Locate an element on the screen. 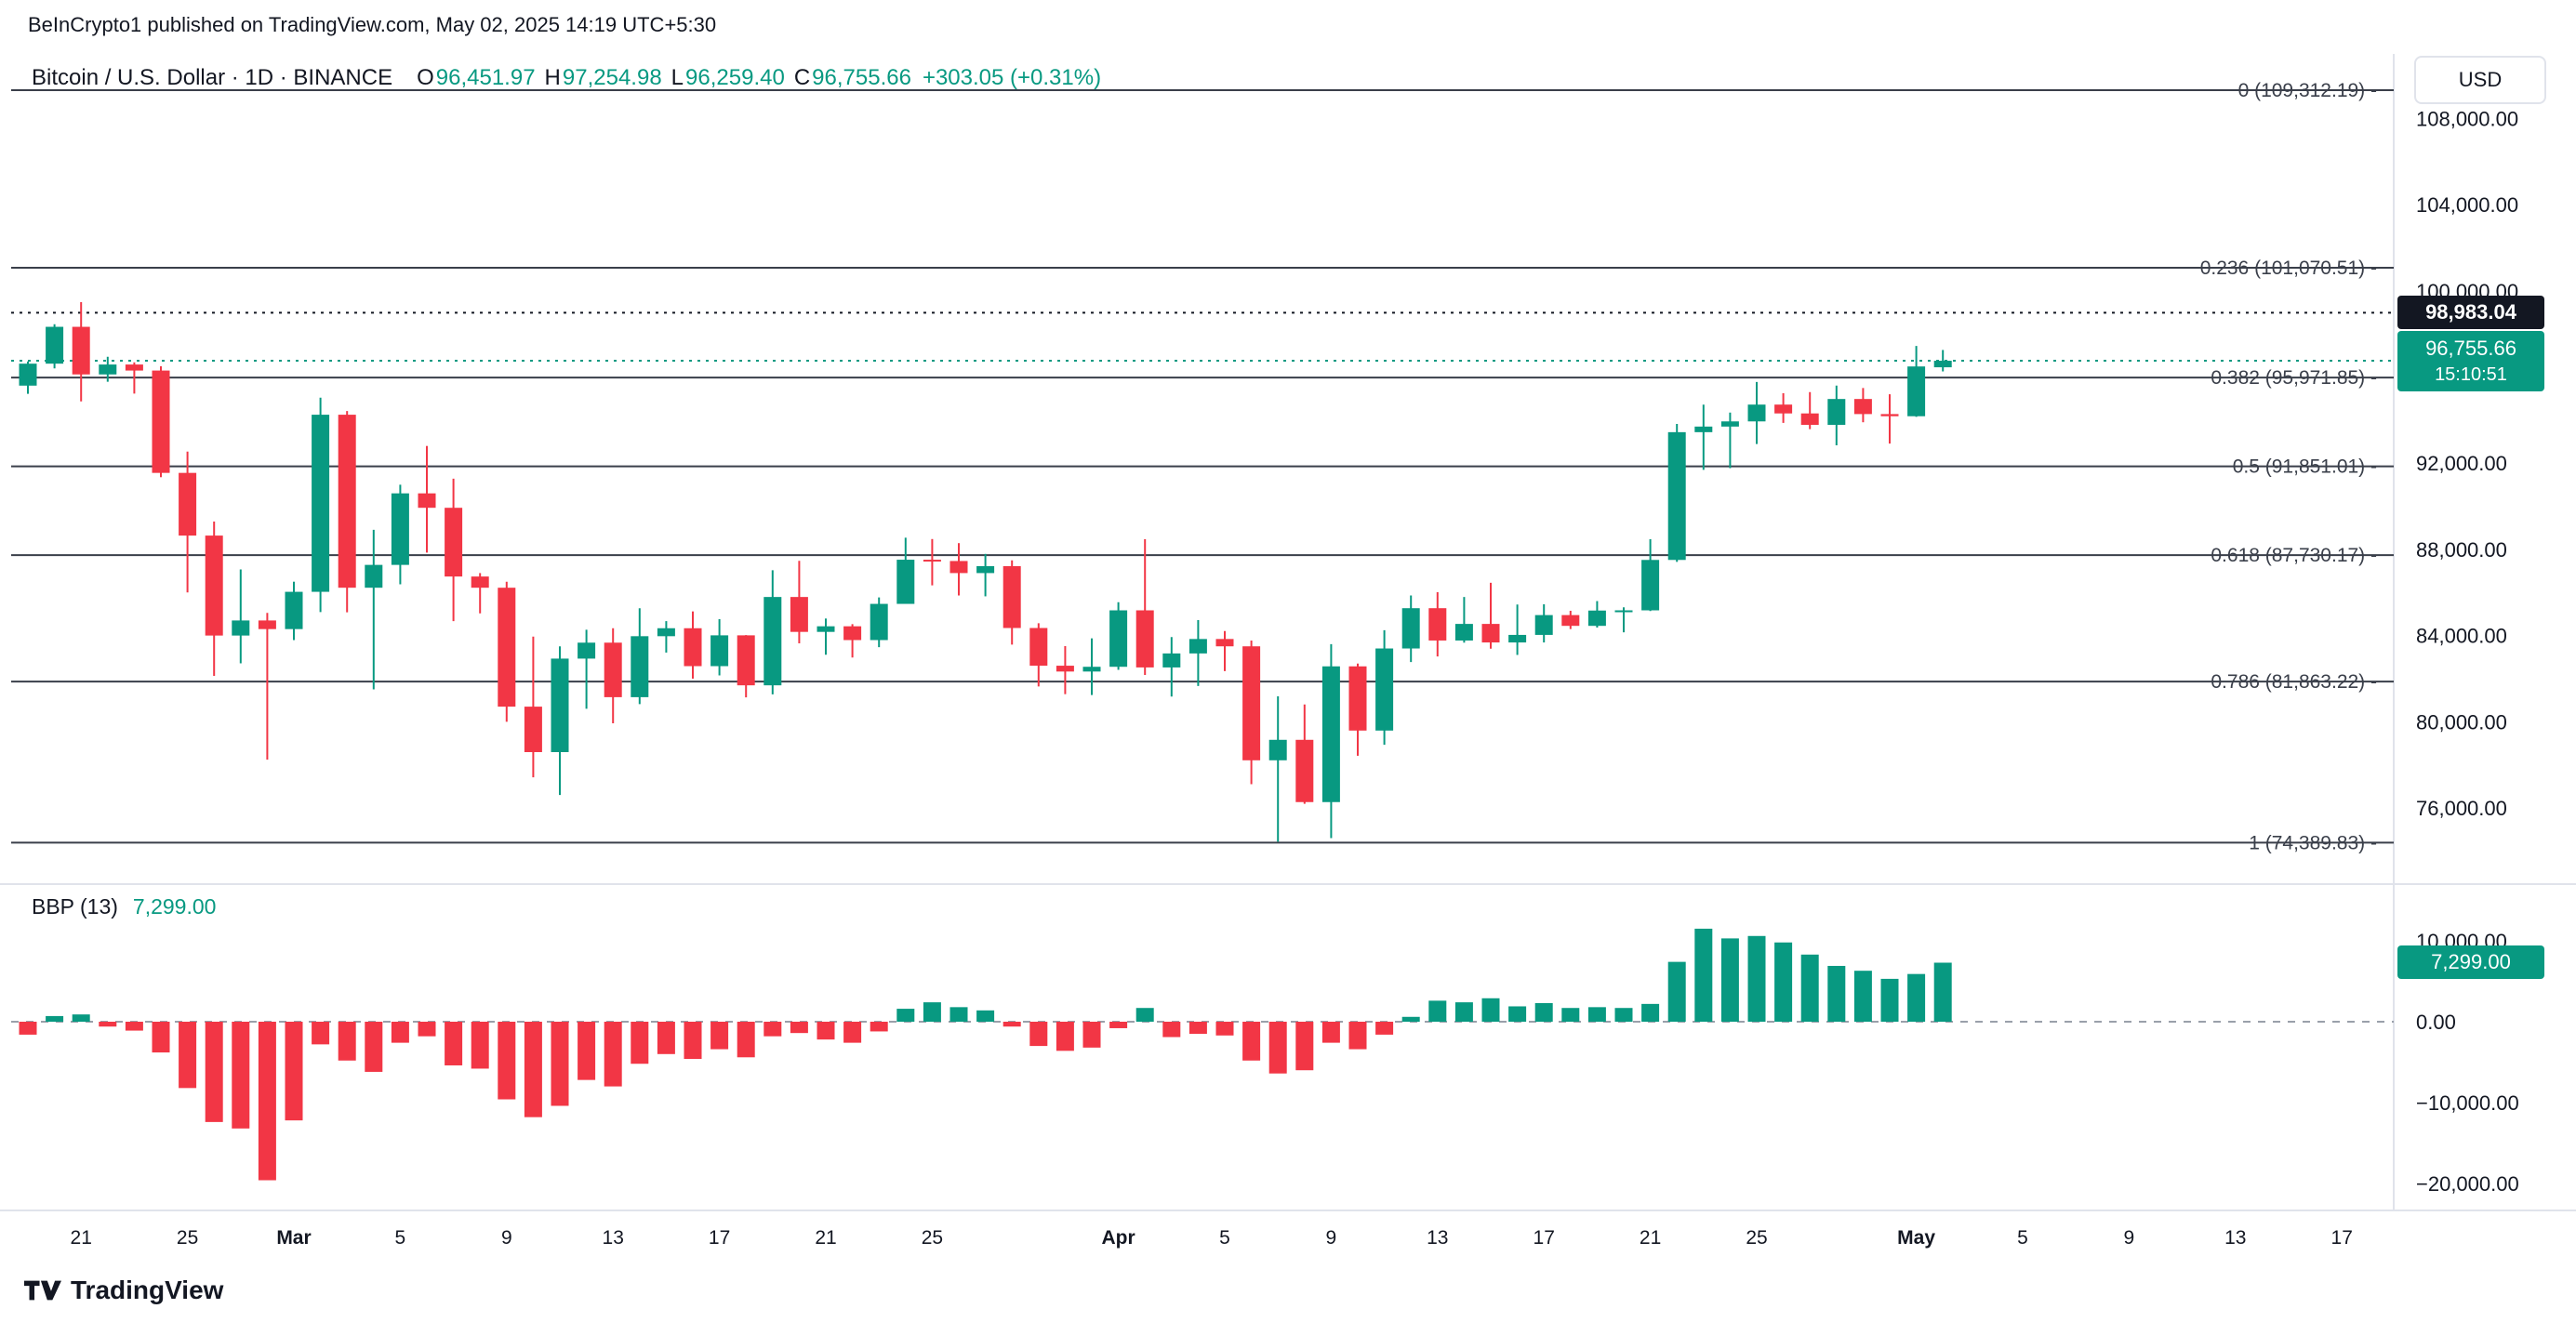 The width and height of the screenshot is (2576, 1322). fib-level-label: 0 (109,312.19) - is located at coordinates (2307, 91).